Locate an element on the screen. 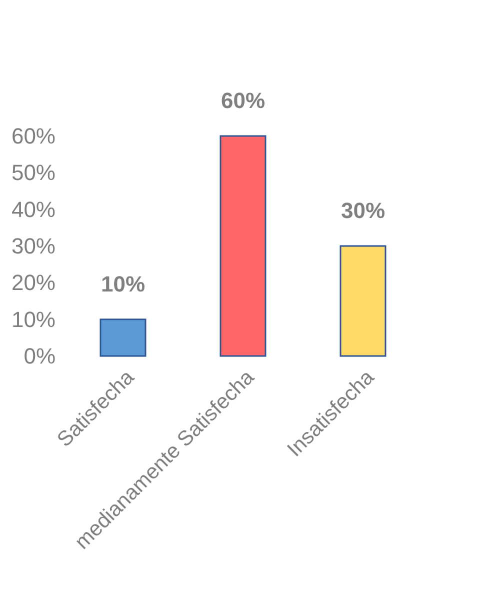 The height and width of the screenshot is (598, 501). data-label: 60% is located at coordinates (243, 100).